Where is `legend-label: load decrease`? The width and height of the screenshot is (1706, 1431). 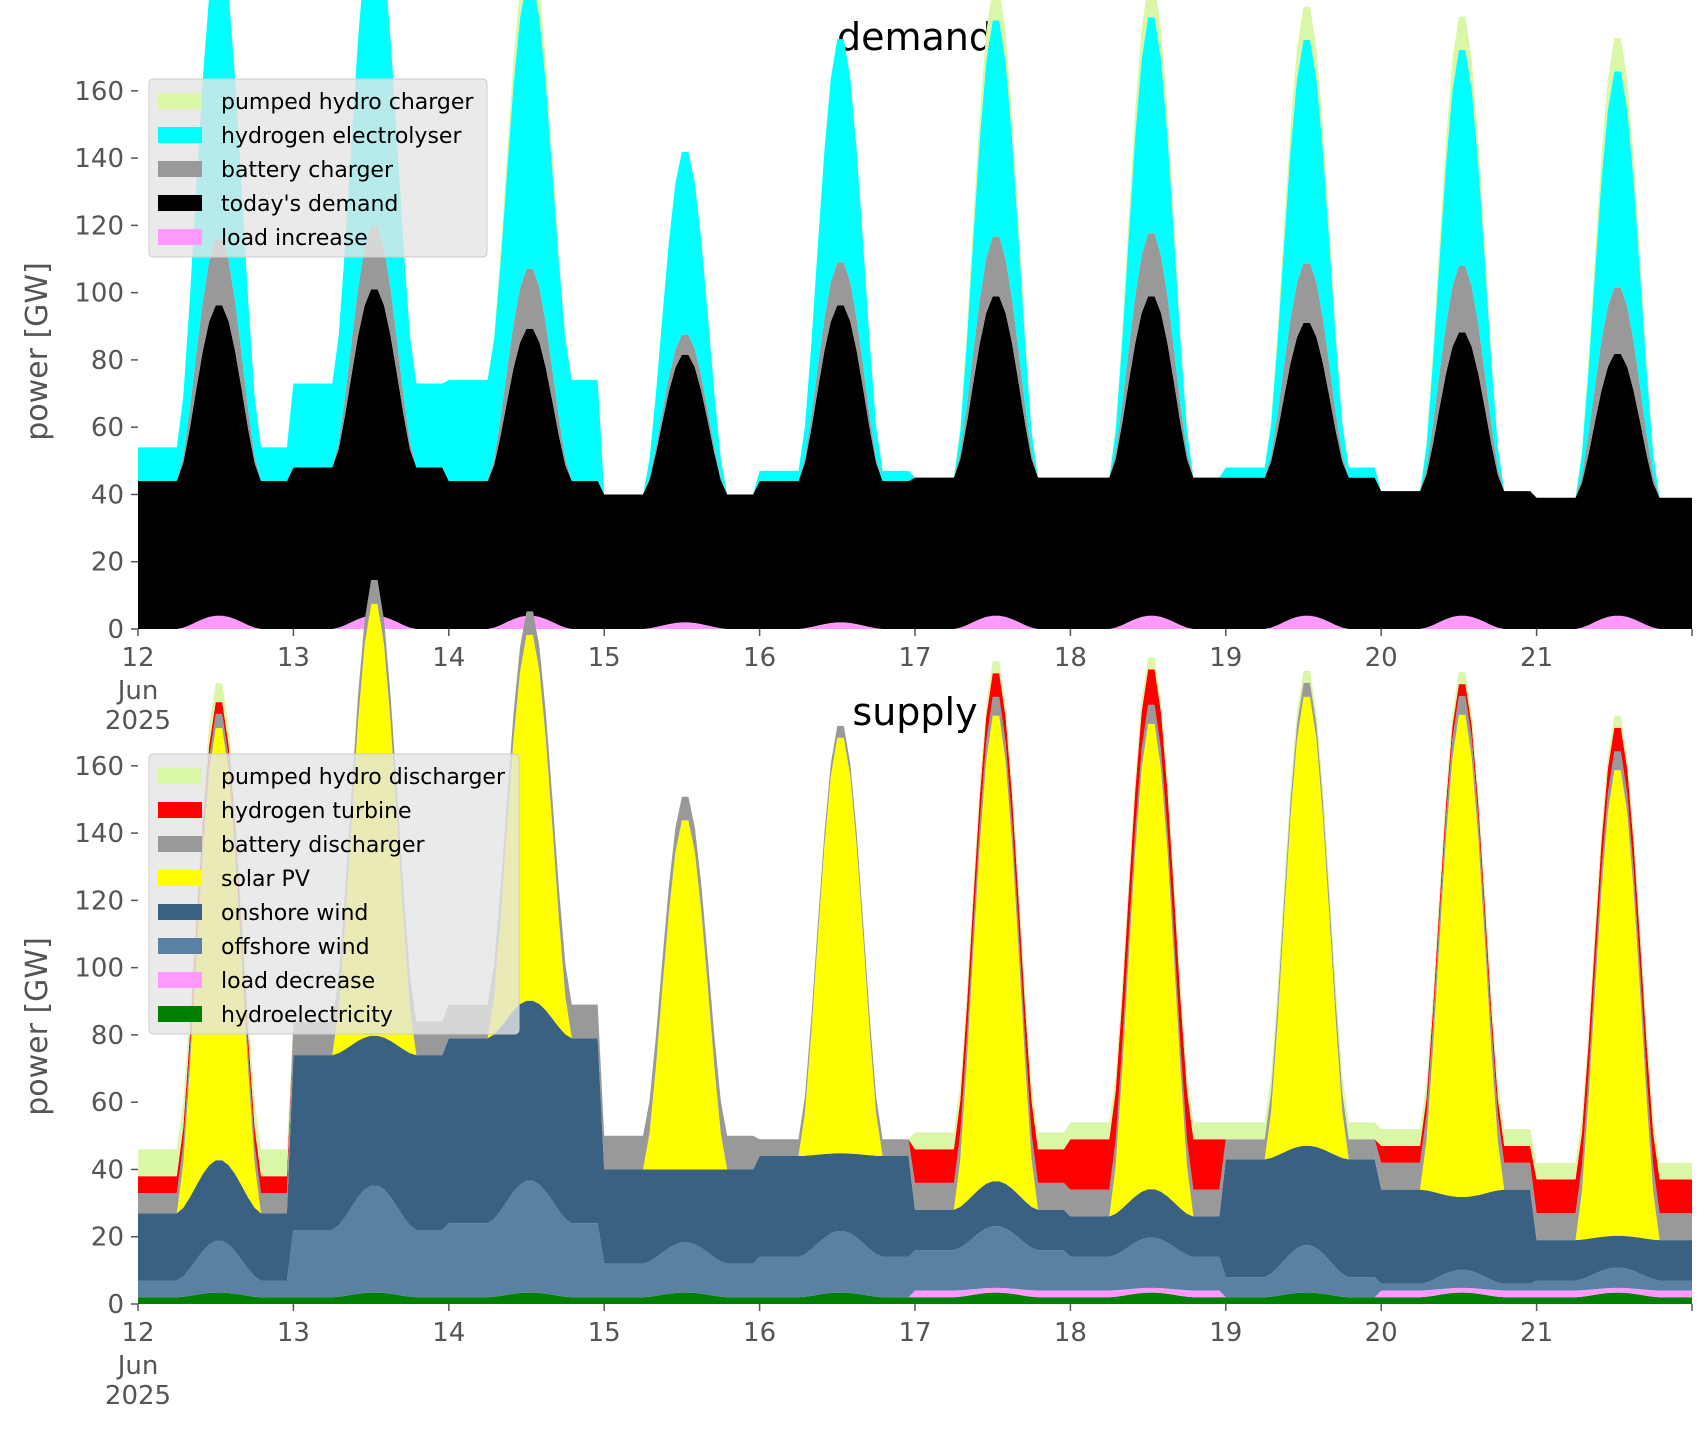 legend-label: load decrease is located at coordinates (298, 981).